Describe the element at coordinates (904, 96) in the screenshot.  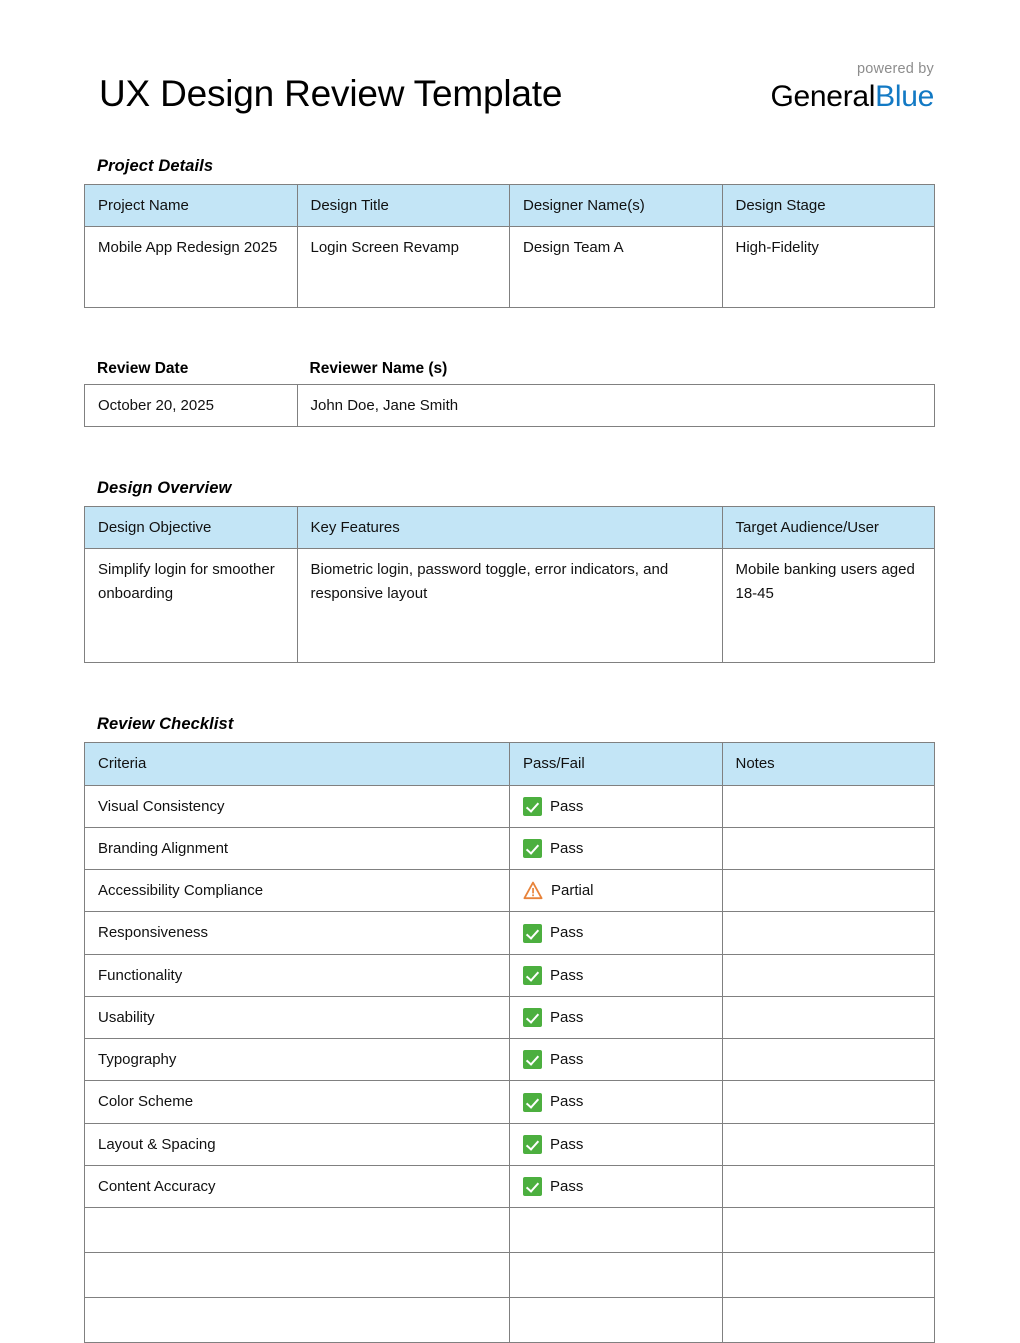
I see `brand-wordmark-blue: Blue` at that location.